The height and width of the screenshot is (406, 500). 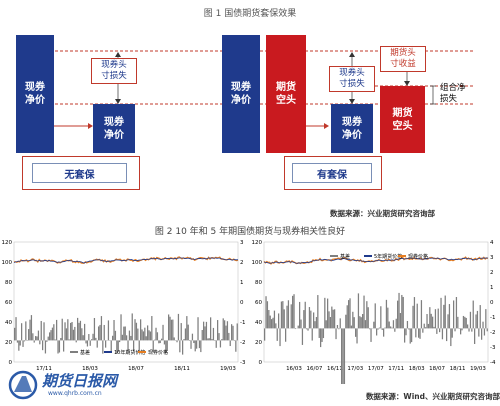 What do you see at coordinates (35, 94) in the screenshot?
I see `spot-net-price-box: 现券 净价` at bounding box center [35, 94].